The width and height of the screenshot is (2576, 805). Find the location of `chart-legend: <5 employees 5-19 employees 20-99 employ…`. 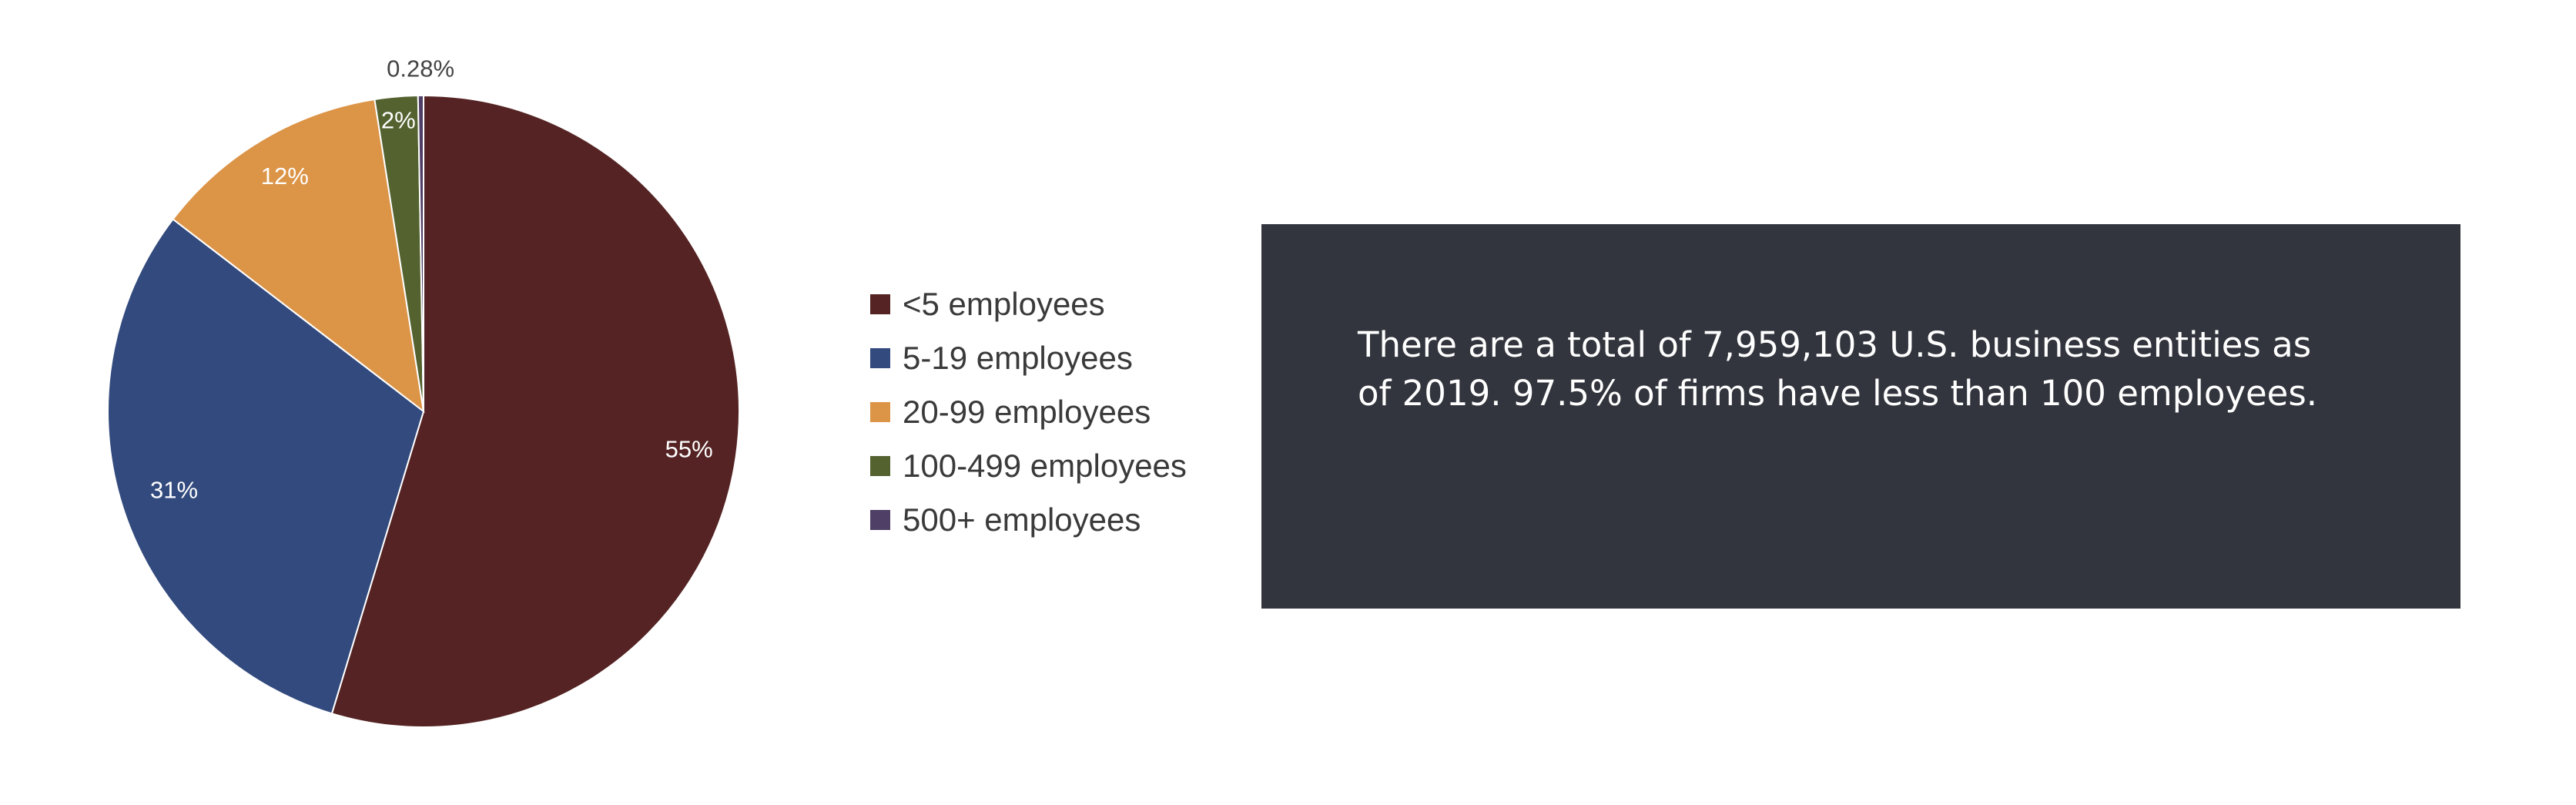

chart-legend: <5 employees 5-19 employees 20-99 employ… is located at coordinates (1028, 412).